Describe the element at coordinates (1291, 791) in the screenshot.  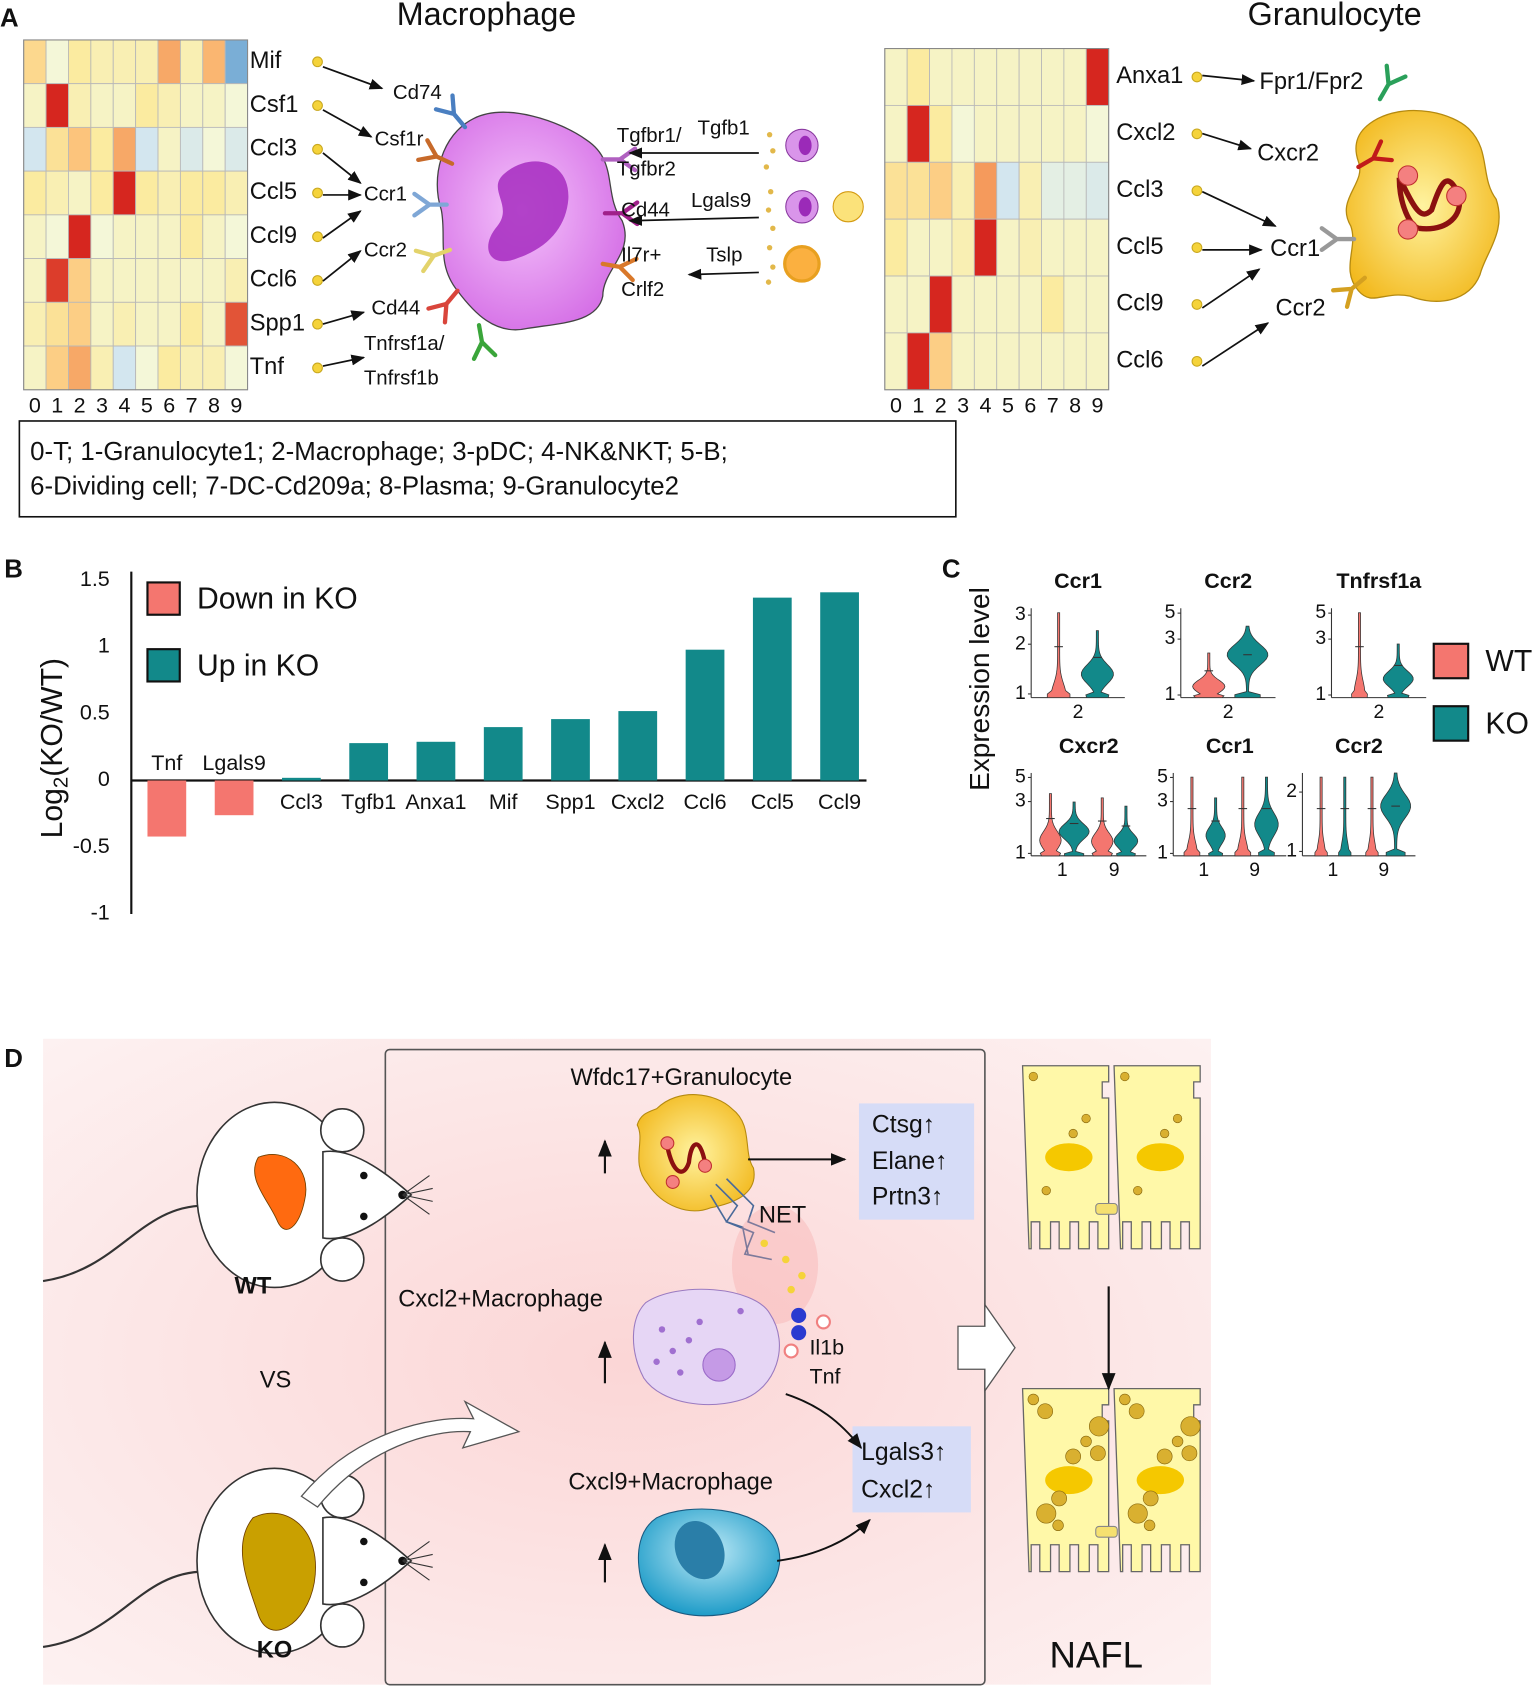
I see `y-tick-label: 2` at that location.